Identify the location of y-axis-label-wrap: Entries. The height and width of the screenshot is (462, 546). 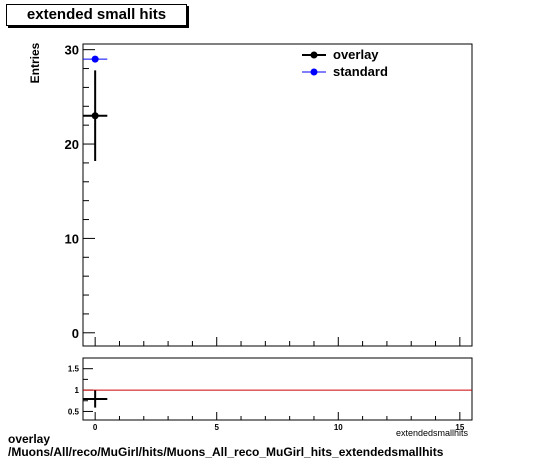
(33, 65).